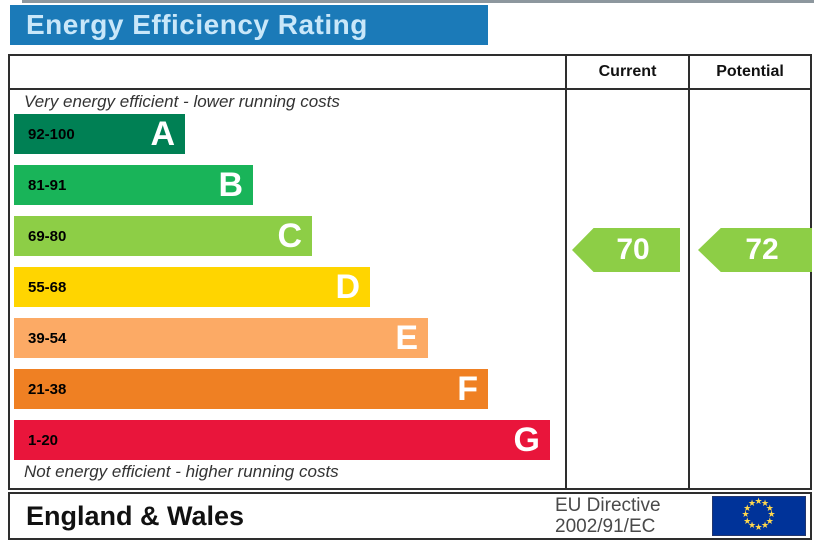 This screenshot has width=820, height=547. I want to click on region-label: England & Wales, so click(135, 515).